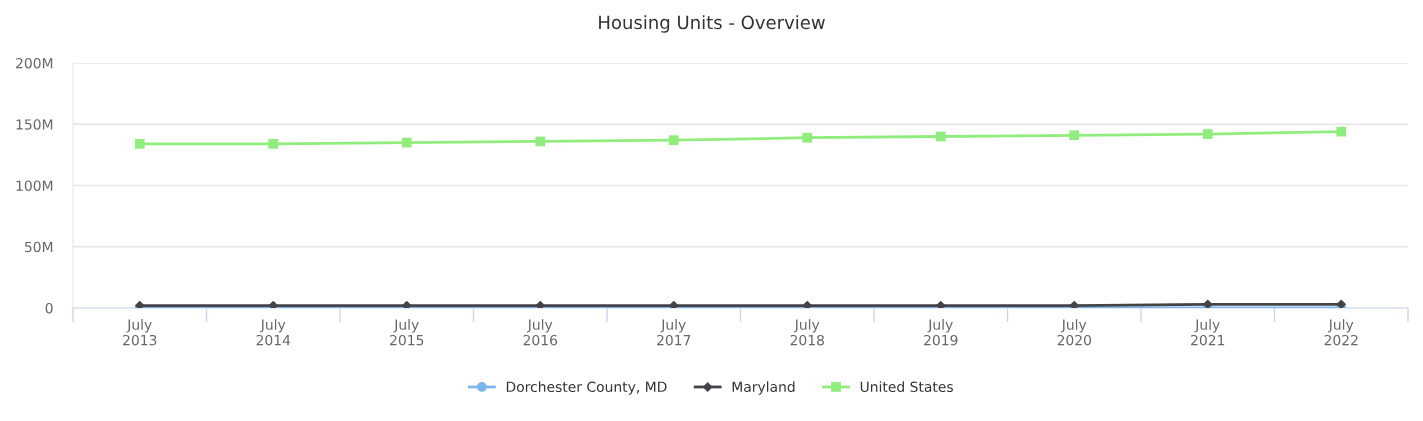  What do you see at coordinates (712, 24) in the screenshot?
I see `chart-title: Housing Units - Overview` at bounding box center [712, 24].